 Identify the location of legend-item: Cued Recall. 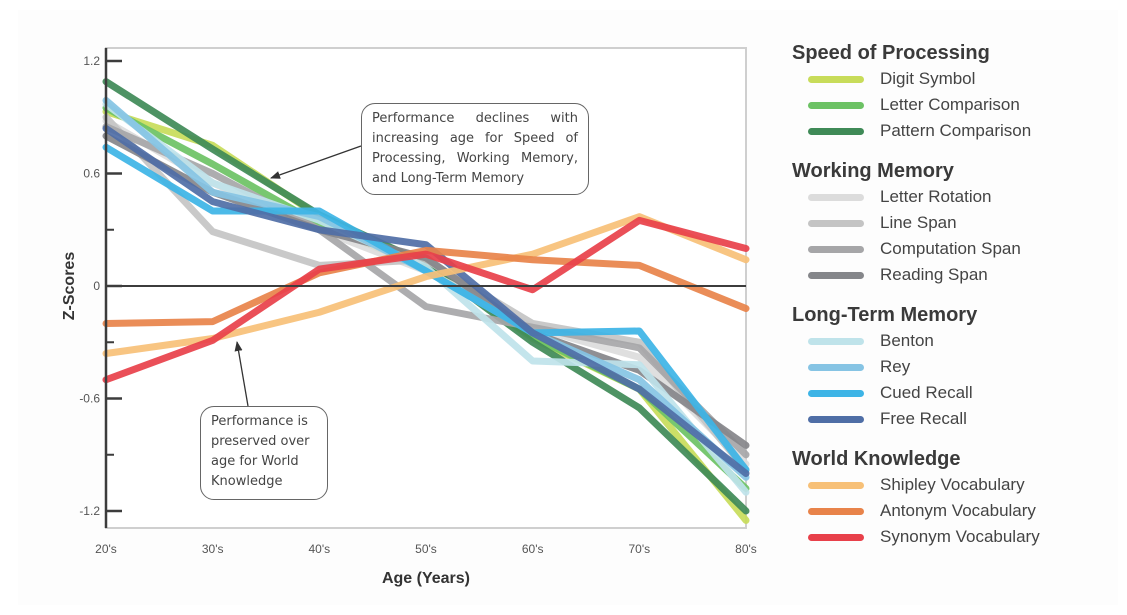
(952, 393).